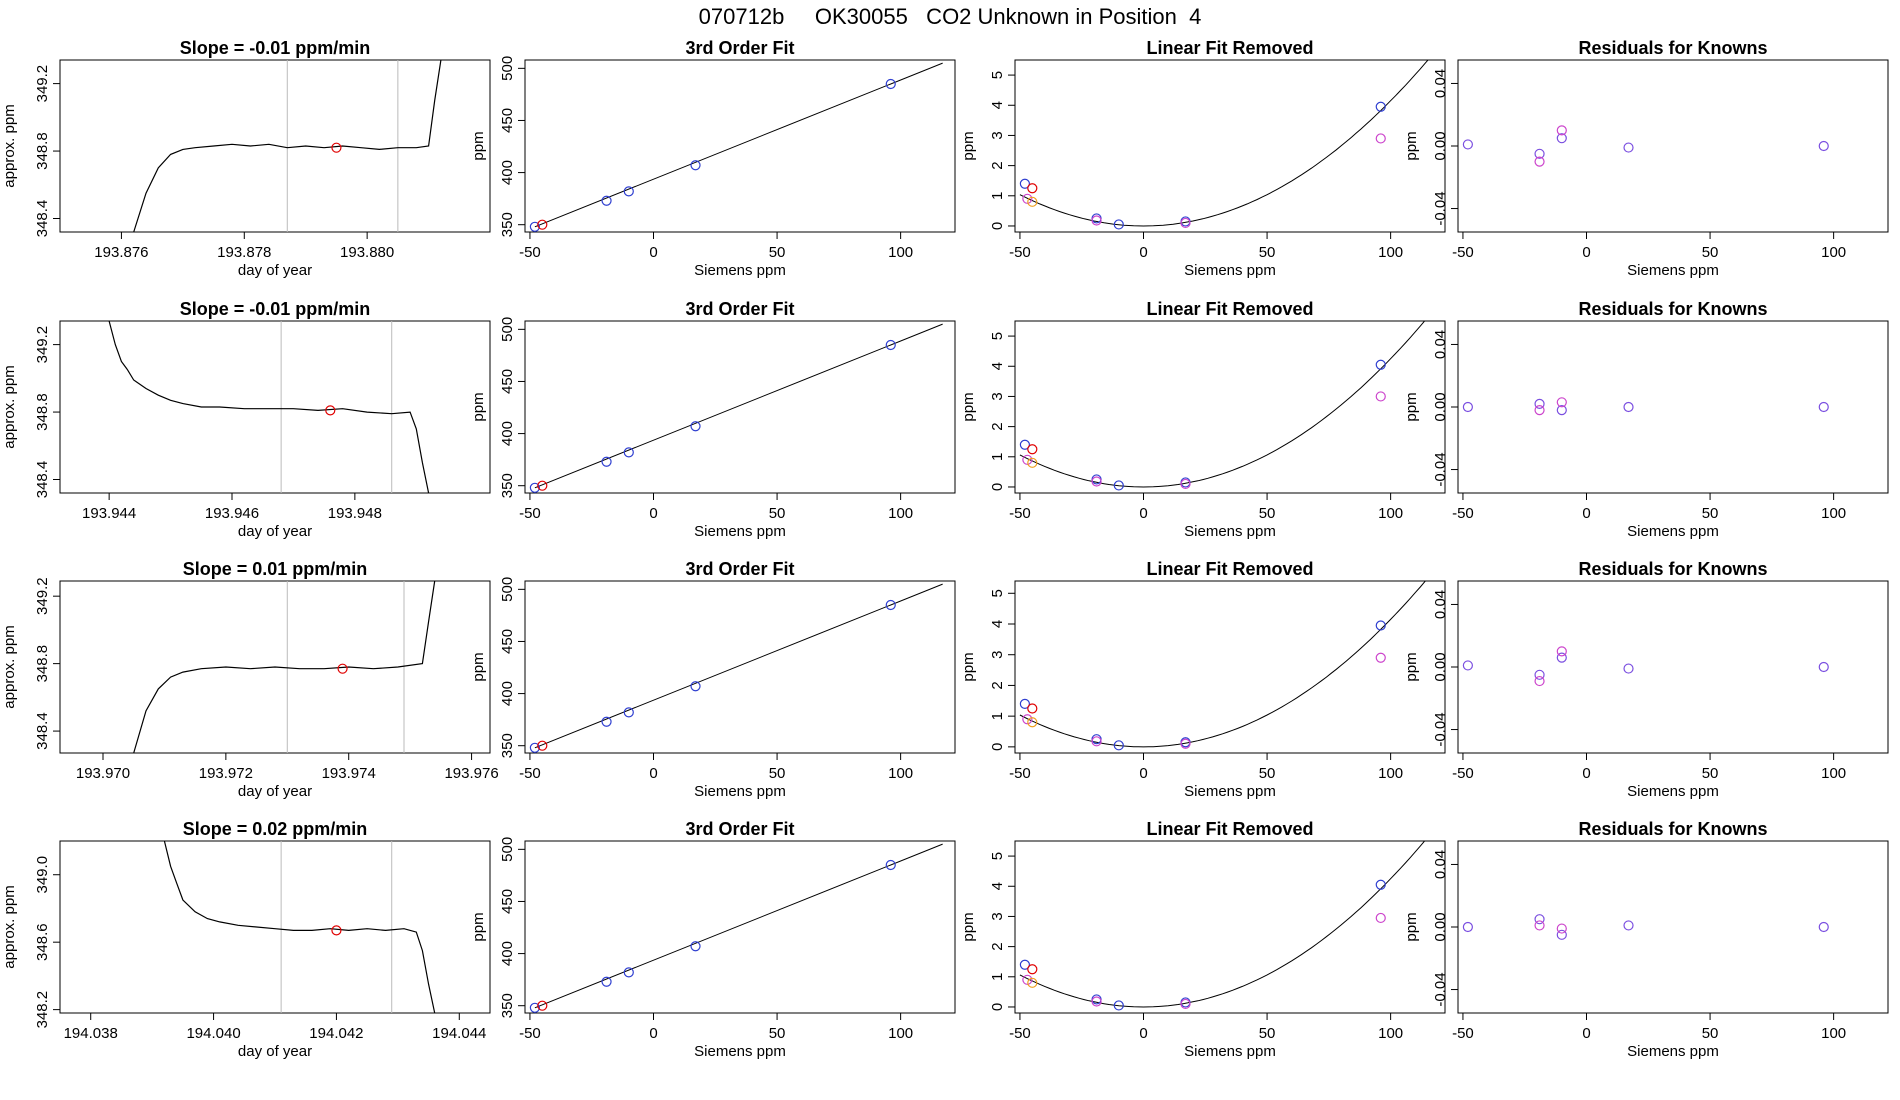 This screenshot has height=1100, width=1900. Describe the element at coordinates (9, 406) in the screenshot. I see `y-axis-label: approx. ppm` at that location.